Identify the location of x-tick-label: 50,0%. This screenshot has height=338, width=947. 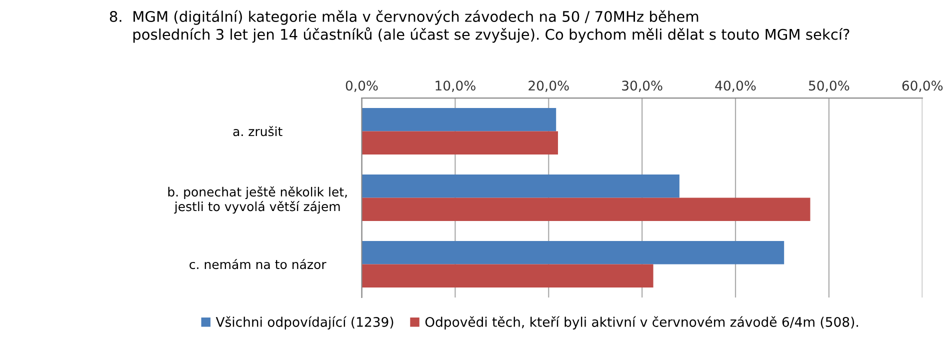
(829, 86).